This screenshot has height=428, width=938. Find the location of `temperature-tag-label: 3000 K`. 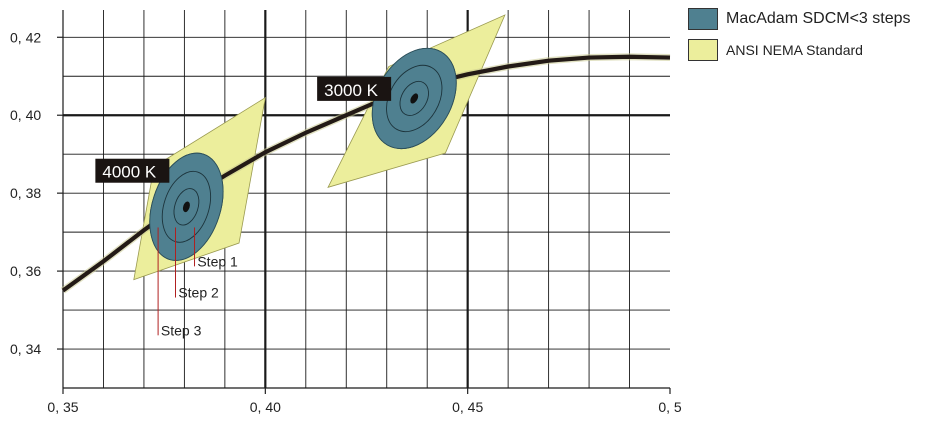

temperature-tag-label: 3000 K is located at coordinates (351, 90).